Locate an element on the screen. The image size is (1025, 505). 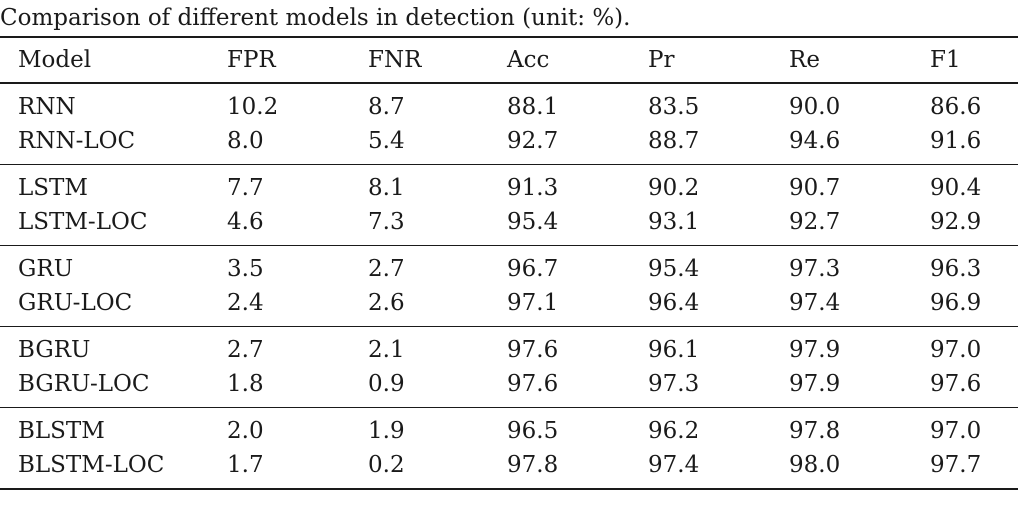
acc-cell: 88.1 is located at coordinates (533, 107).